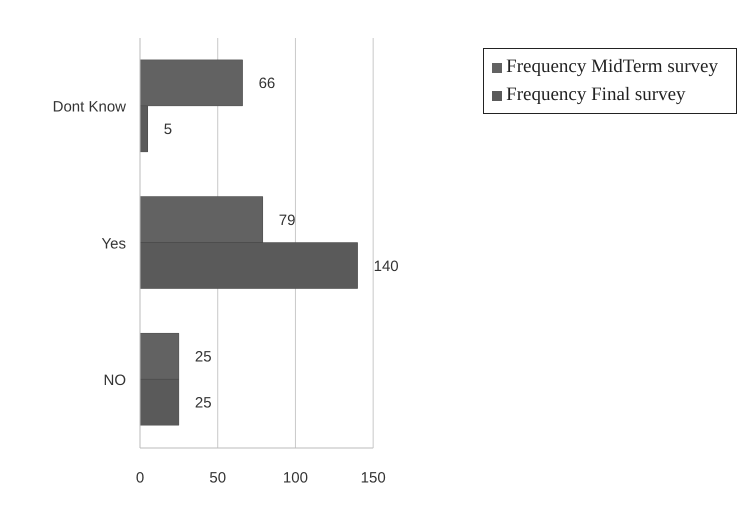  Describe the element at coordinates (89, 107) in the screenshot. I see `y-tick-label: Dont Know` at that location.